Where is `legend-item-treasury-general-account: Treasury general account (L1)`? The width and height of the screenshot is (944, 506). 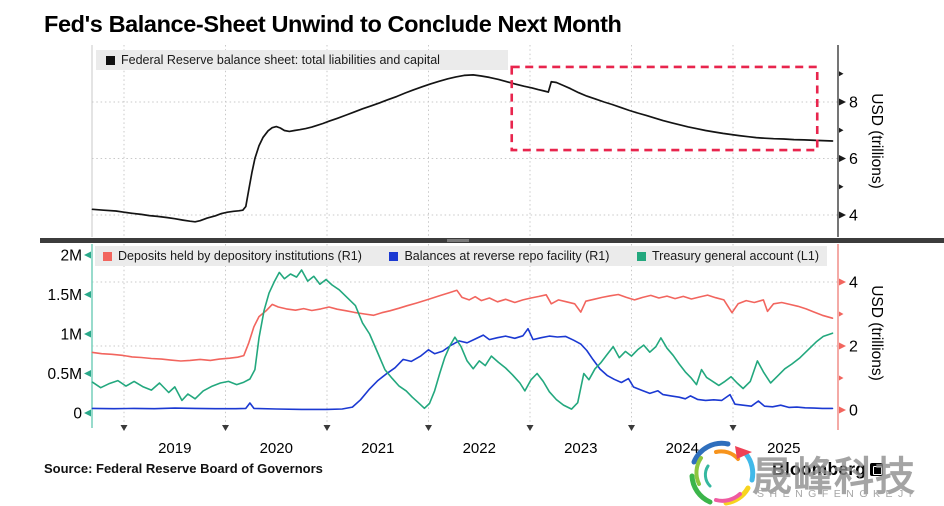
legend-item-treasury-general-account: Treasury general account (L1) is located at coordinates (728, 256).